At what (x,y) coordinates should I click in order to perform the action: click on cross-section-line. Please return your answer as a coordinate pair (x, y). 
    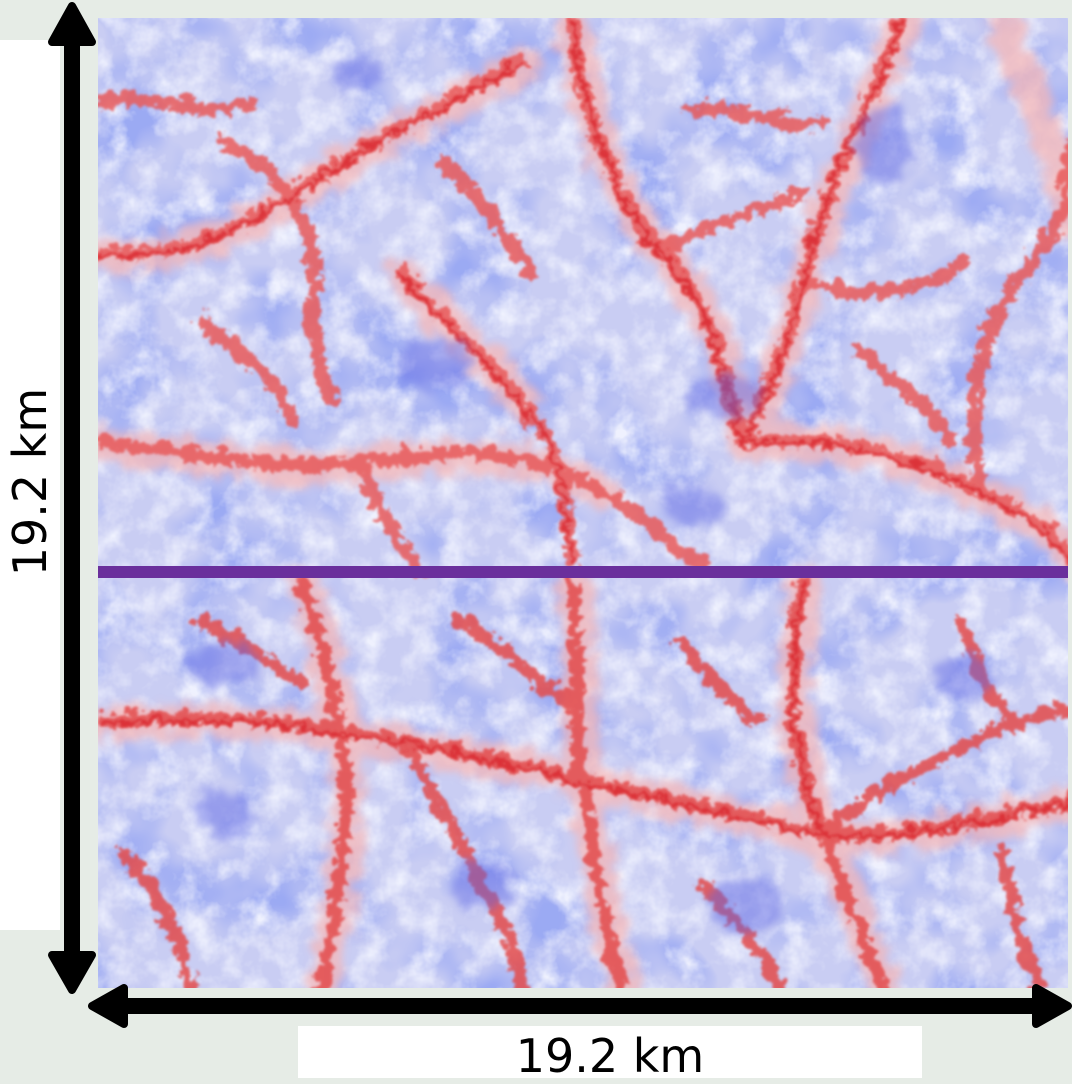
    Looking at the image, I should click on (583, 572).